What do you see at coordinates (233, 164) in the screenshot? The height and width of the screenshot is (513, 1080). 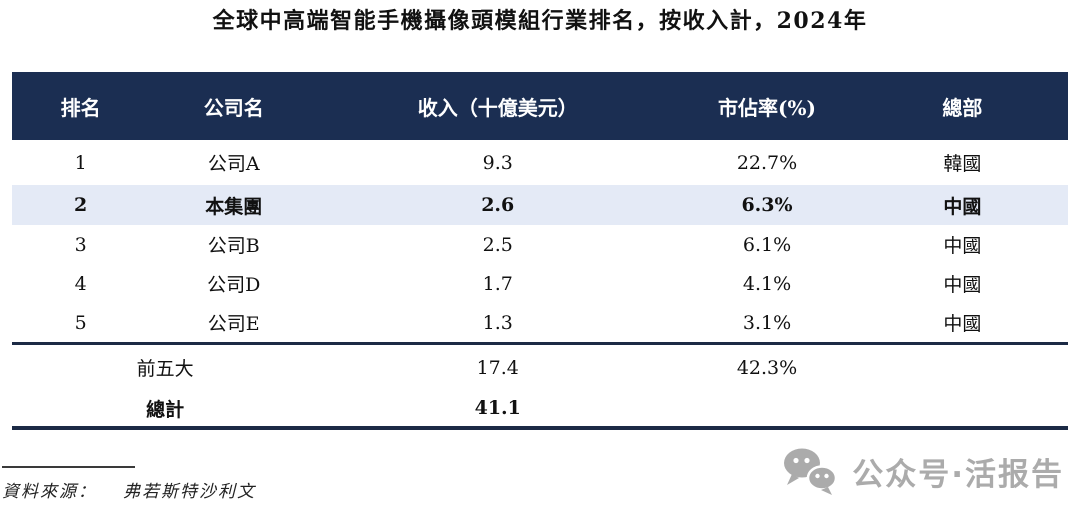 I see `cell-company: 公司A` at bounding box center [233, 164].